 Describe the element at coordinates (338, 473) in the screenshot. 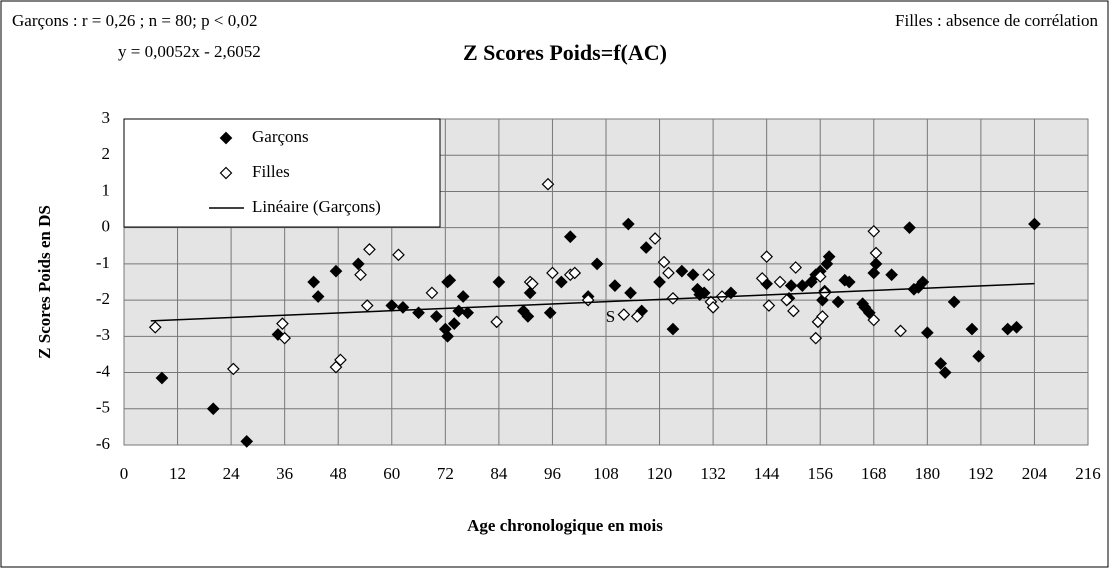

I see `x-tick-label: 48` at that location.